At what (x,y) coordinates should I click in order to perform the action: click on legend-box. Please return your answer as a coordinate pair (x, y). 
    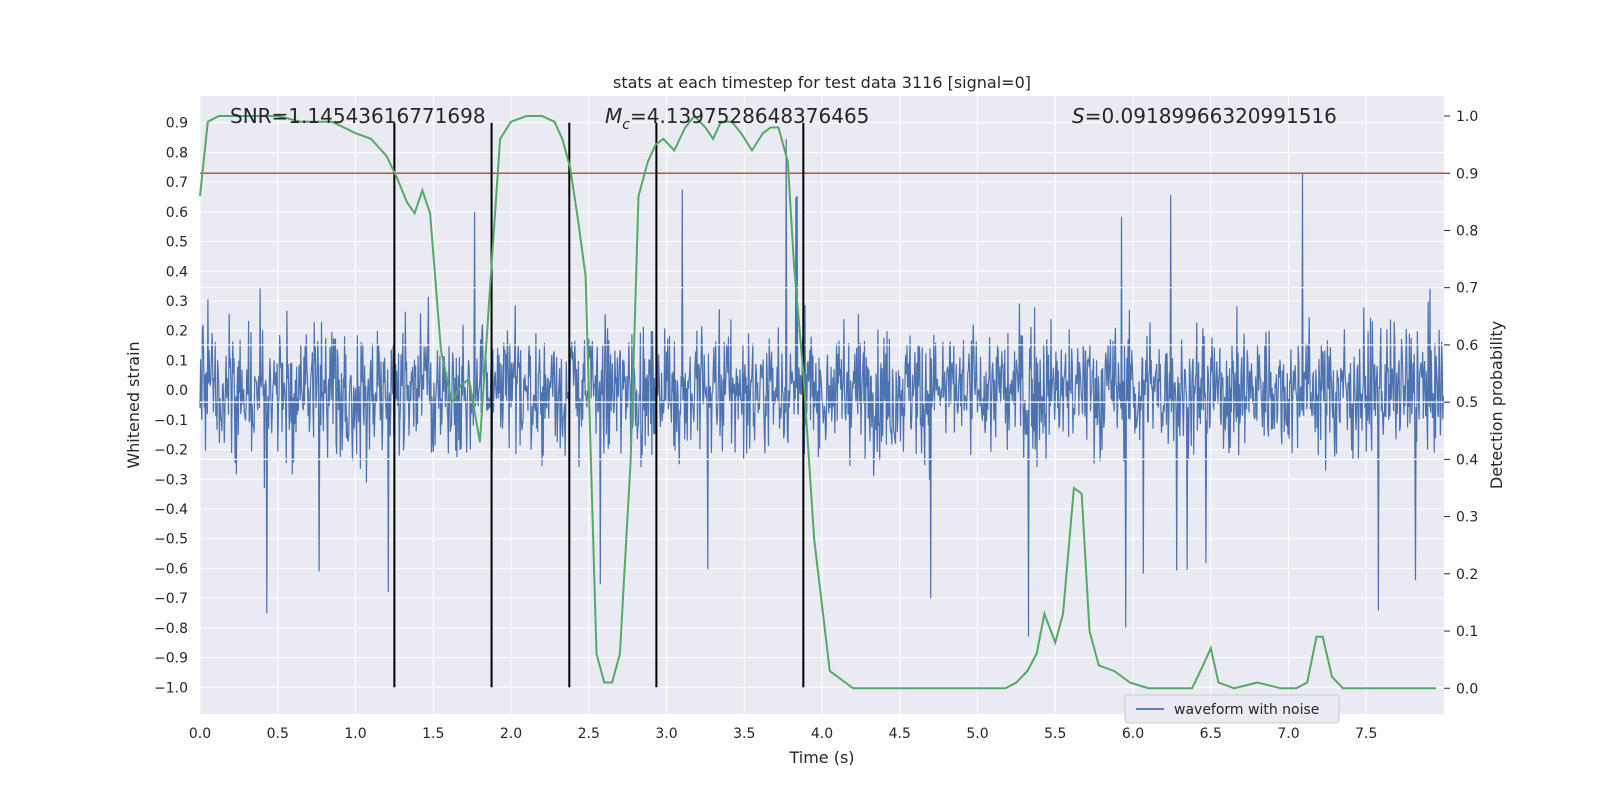
    Looking at the image, I should click on (1232, 709).